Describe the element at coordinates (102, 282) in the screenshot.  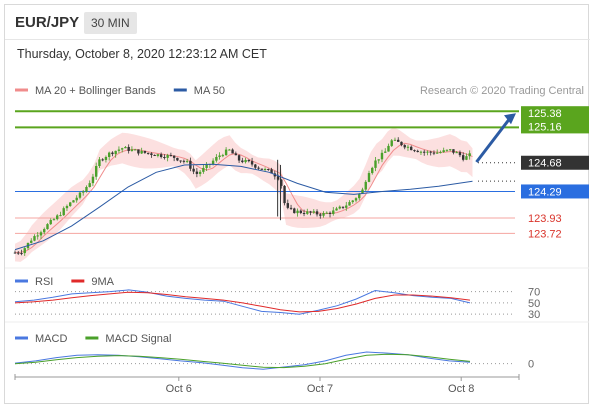
I see `legend-label: 9MA` at that location.